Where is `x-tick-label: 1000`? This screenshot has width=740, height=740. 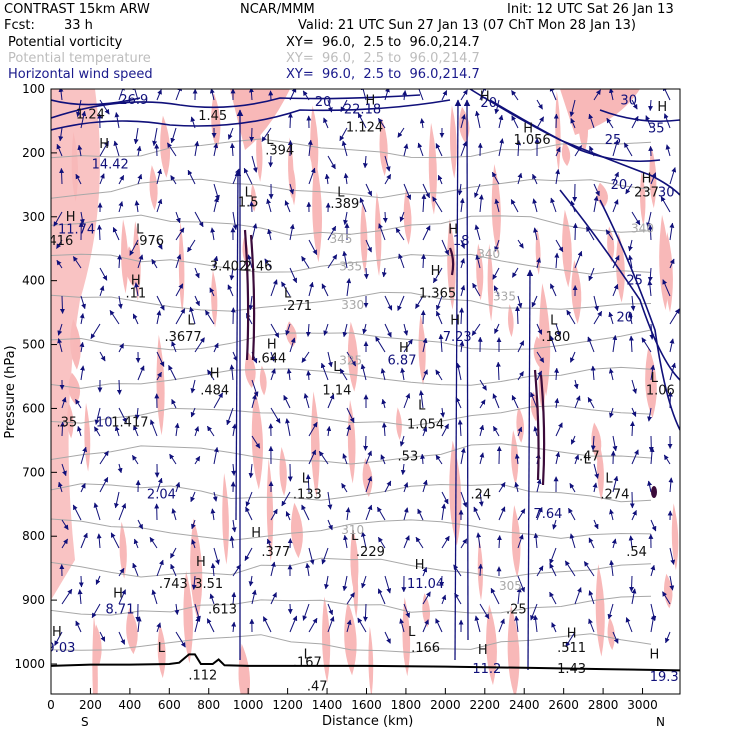 x-tick-label: 1000 is located at coordinates (248, 705).